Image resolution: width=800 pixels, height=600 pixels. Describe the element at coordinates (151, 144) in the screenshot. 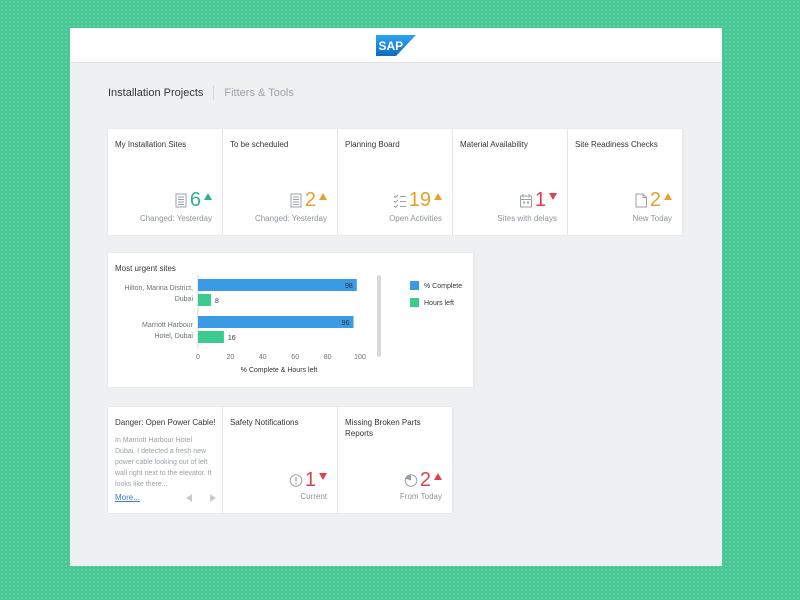

I see `tile-title: My Installation Sites` at that location.